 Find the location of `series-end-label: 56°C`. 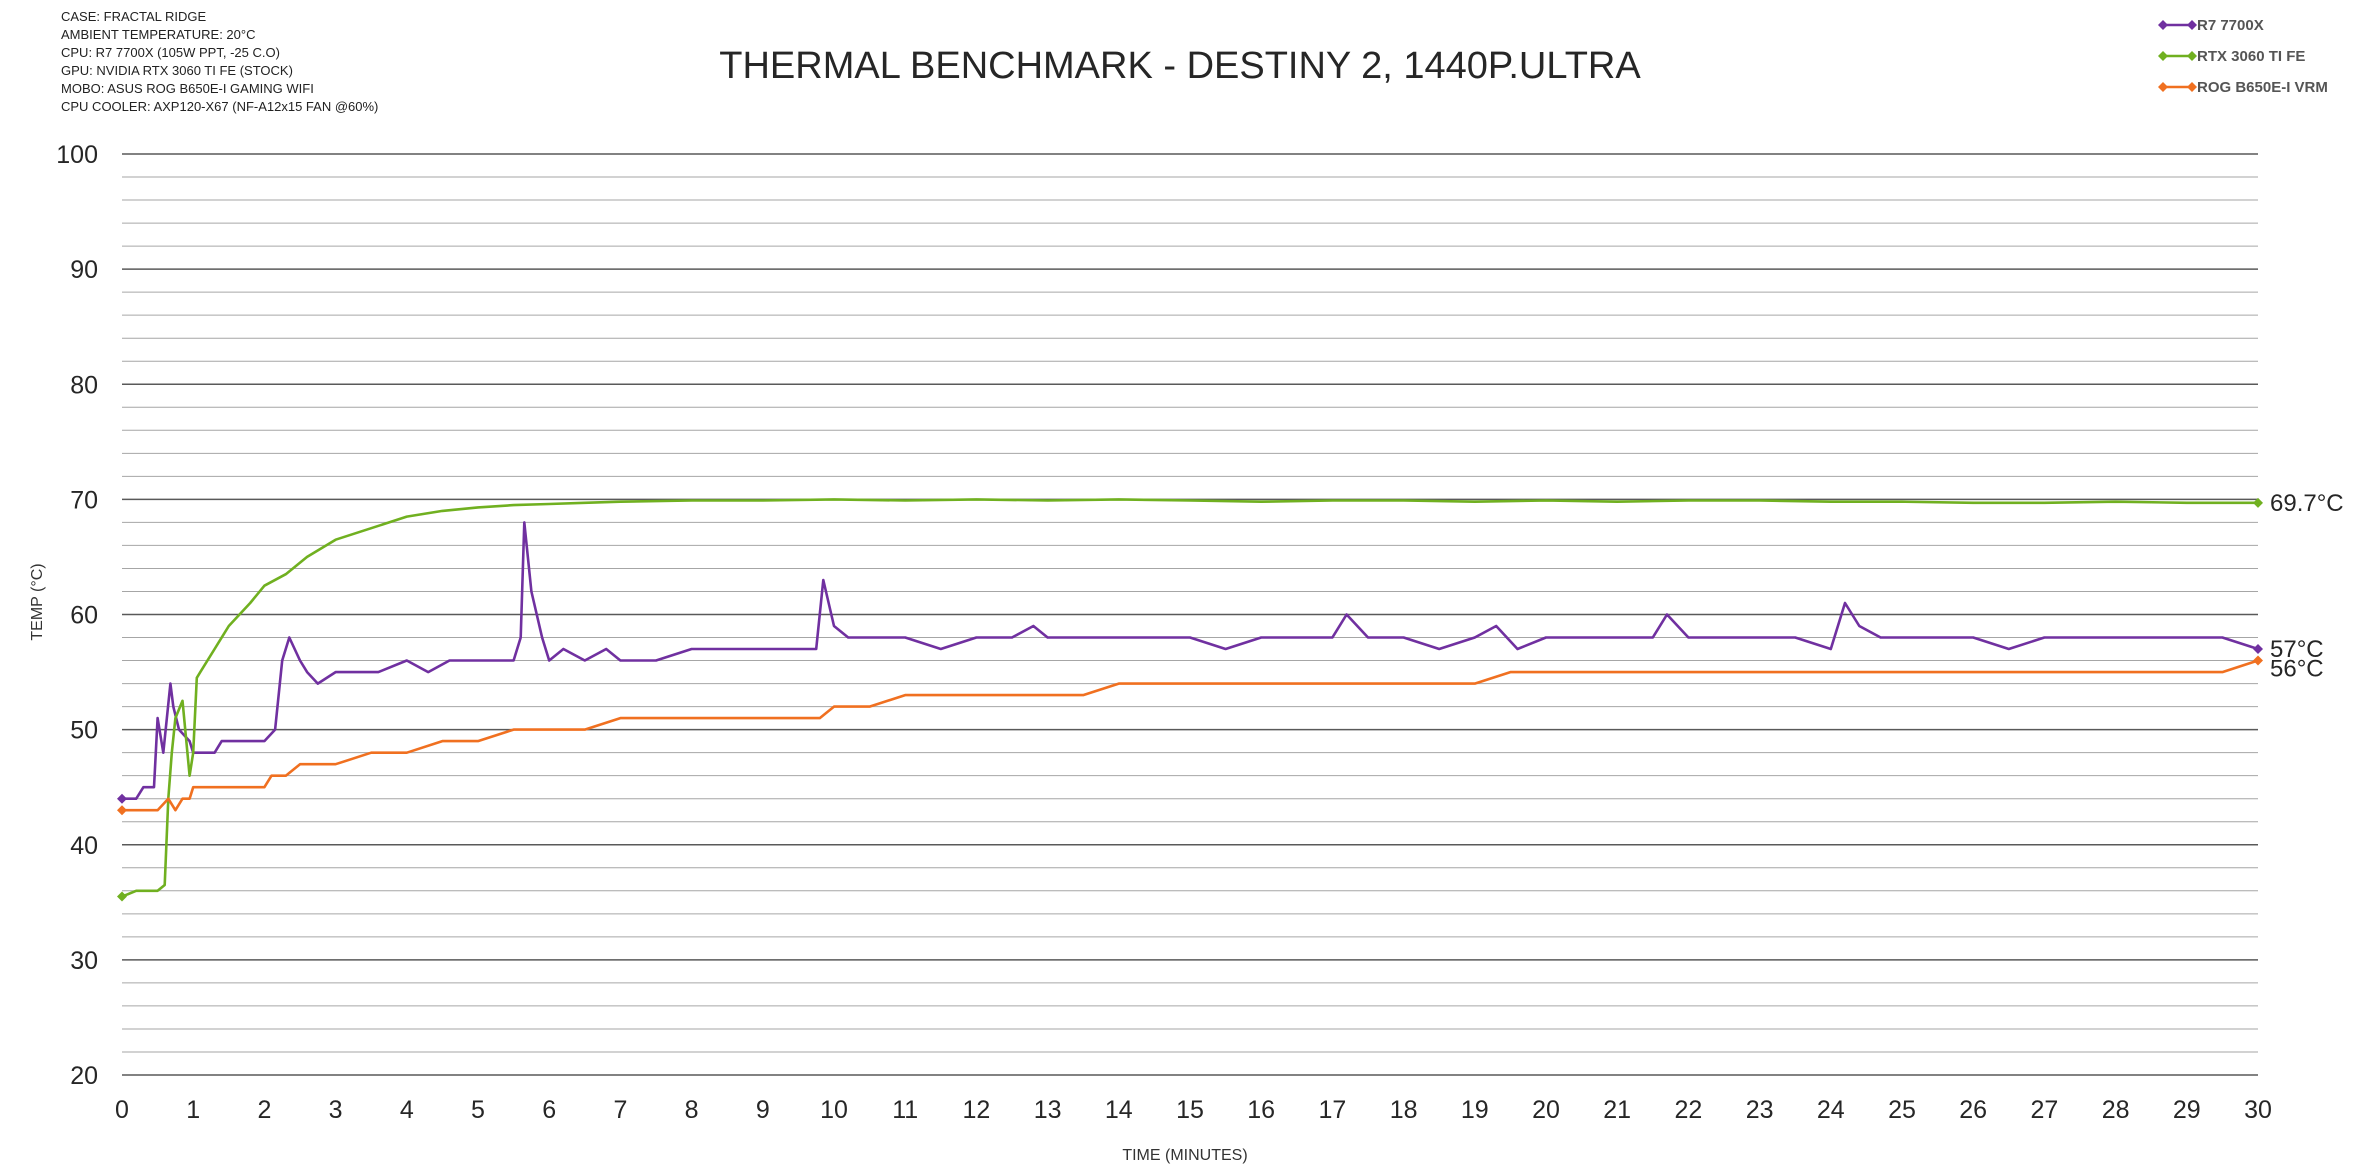

series-end-label: 56°C is located at coordinates (2297, 669).